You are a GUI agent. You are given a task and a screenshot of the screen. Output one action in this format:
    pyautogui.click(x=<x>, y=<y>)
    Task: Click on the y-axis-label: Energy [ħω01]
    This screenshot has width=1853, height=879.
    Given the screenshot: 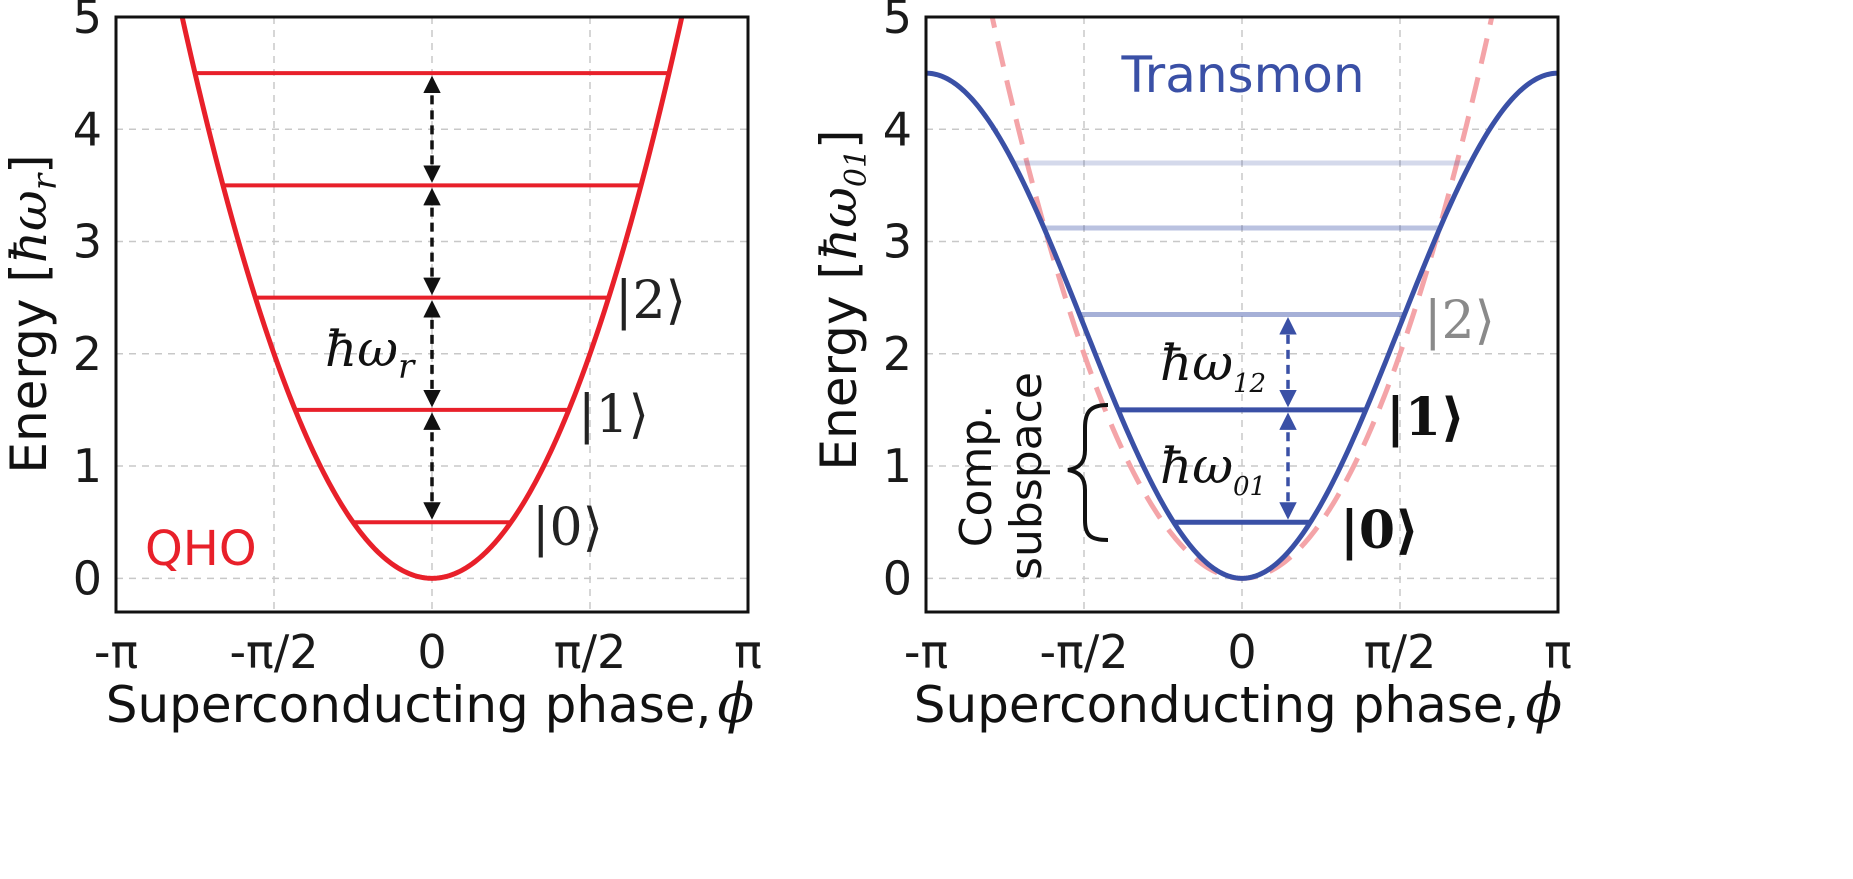 What is the action you would take?
    pyautogui.click(x=842, y=299)
    